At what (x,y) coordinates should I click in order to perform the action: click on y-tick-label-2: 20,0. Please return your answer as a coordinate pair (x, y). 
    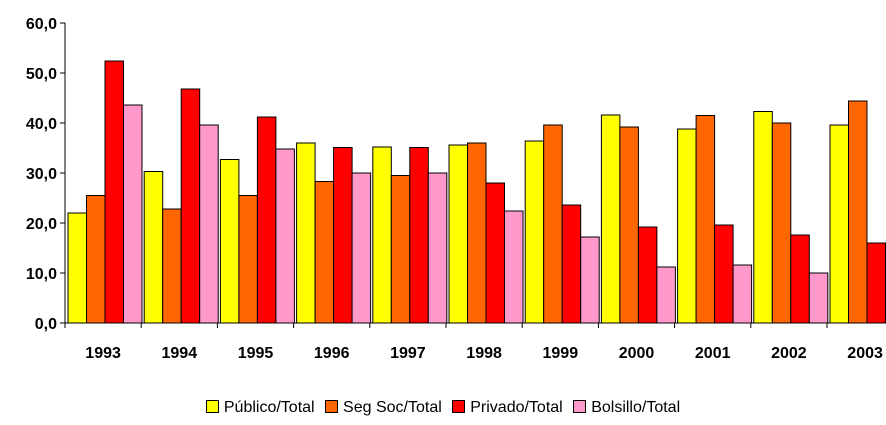
    Looking at the image, I should click on (41, 224).